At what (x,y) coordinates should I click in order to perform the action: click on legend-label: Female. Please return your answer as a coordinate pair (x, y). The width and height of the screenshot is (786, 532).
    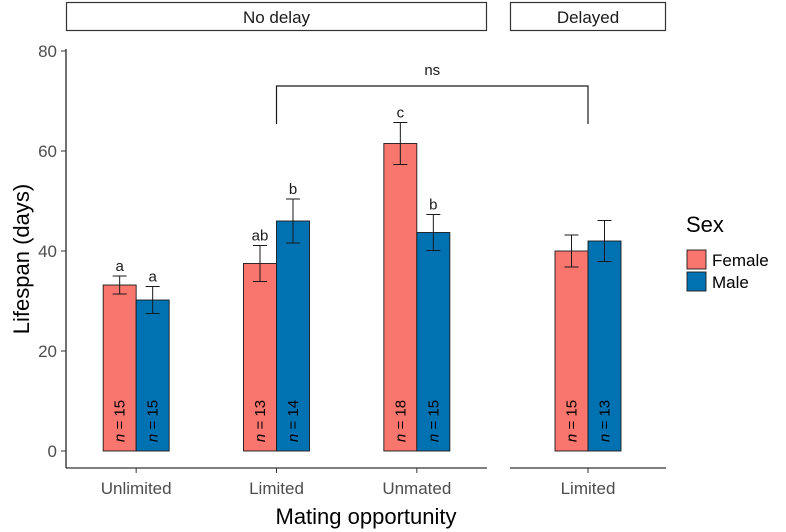
    Looking at the image, I should click on (740, 260).